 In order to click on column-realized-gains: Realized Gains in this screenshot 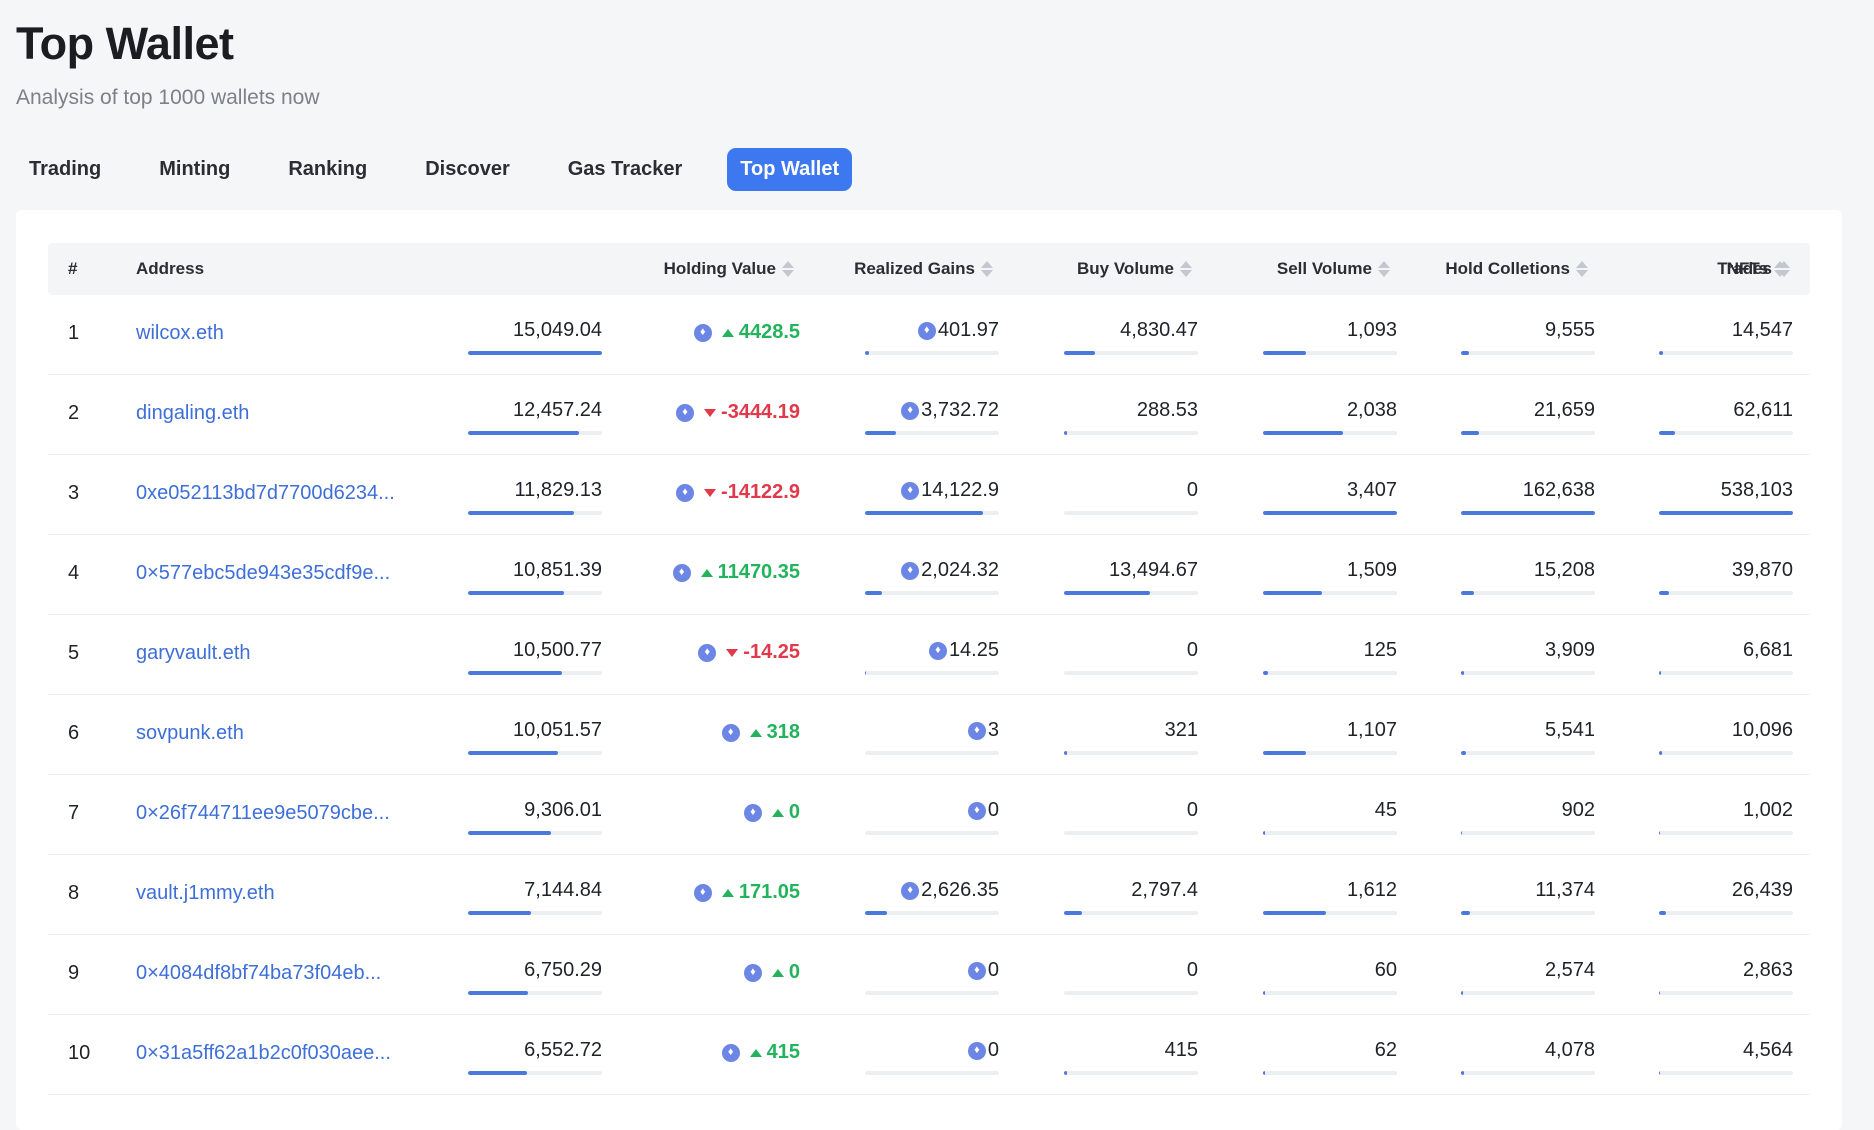, I will do `click(923, 269)`.